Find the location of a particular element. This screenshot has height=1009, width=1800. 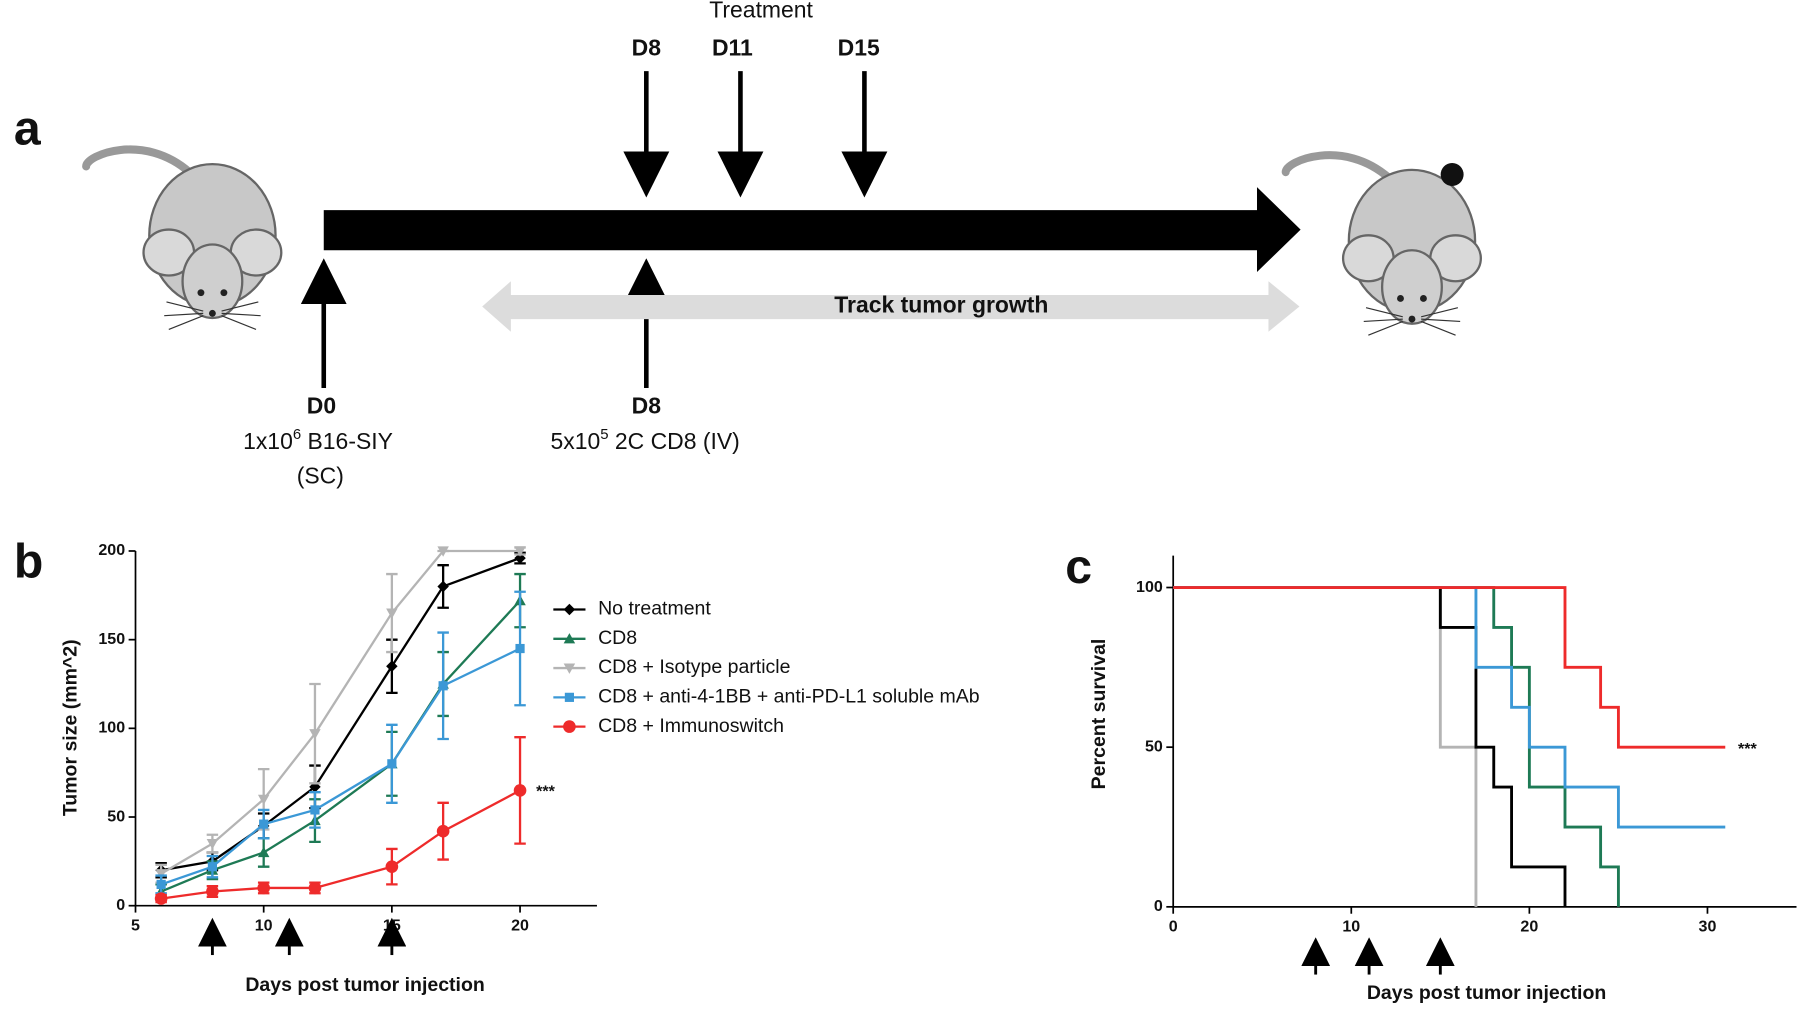

tumor is located at coordinates (1452, 174).